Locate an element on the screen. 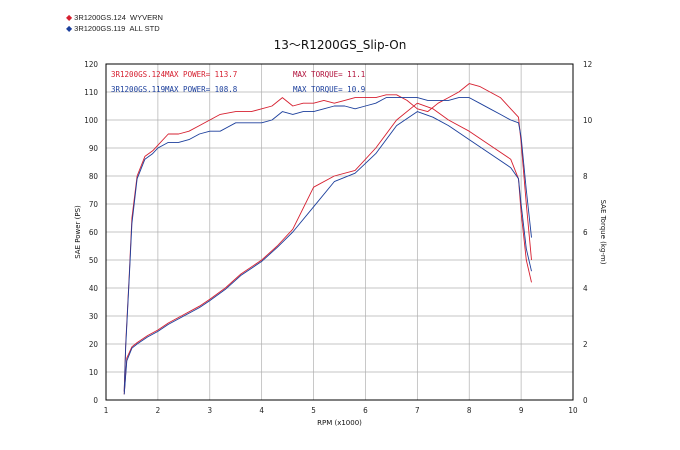 This screenshot has width=680, height=450. x-tick-label: 10 is located at coordinates (573, 410).